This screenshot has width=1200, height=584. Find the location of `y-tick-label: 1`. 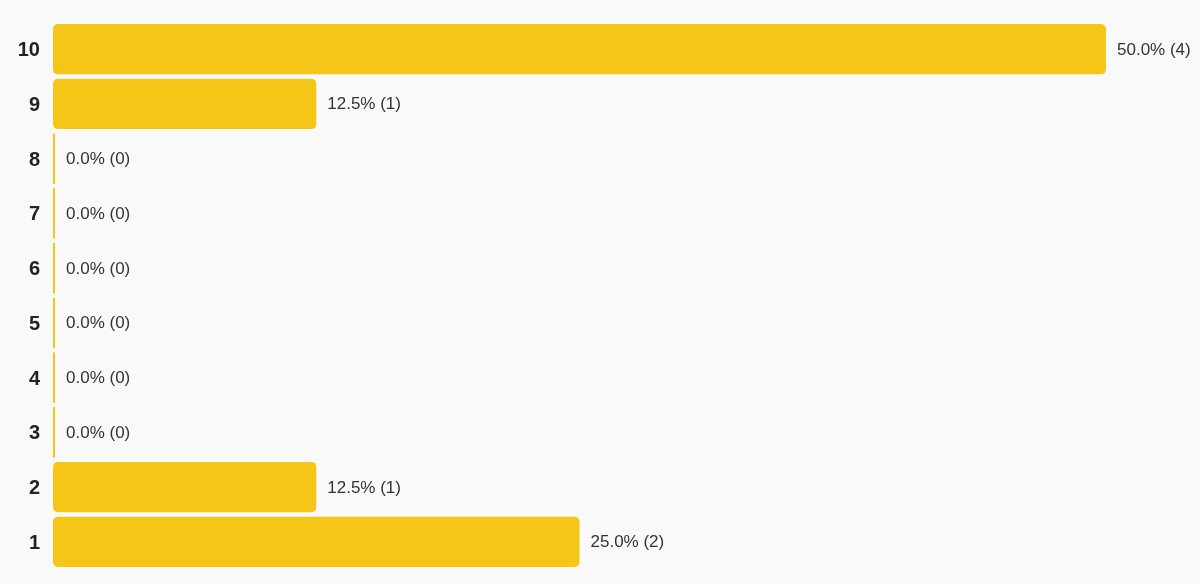

y-tick-label: 1 is located at coordinates (34, 541).